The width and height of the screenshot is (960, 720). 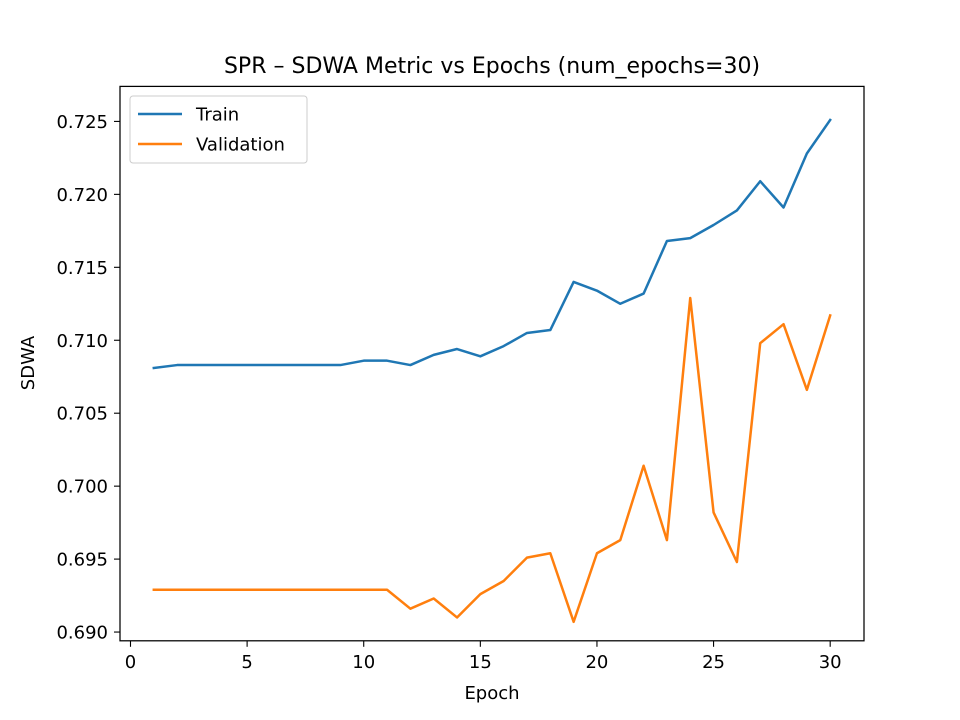 What do you see at coordinates (82, 341) in the screenshot?
I see `y-tick-label: 0.710` at bounding box center [82, 341].